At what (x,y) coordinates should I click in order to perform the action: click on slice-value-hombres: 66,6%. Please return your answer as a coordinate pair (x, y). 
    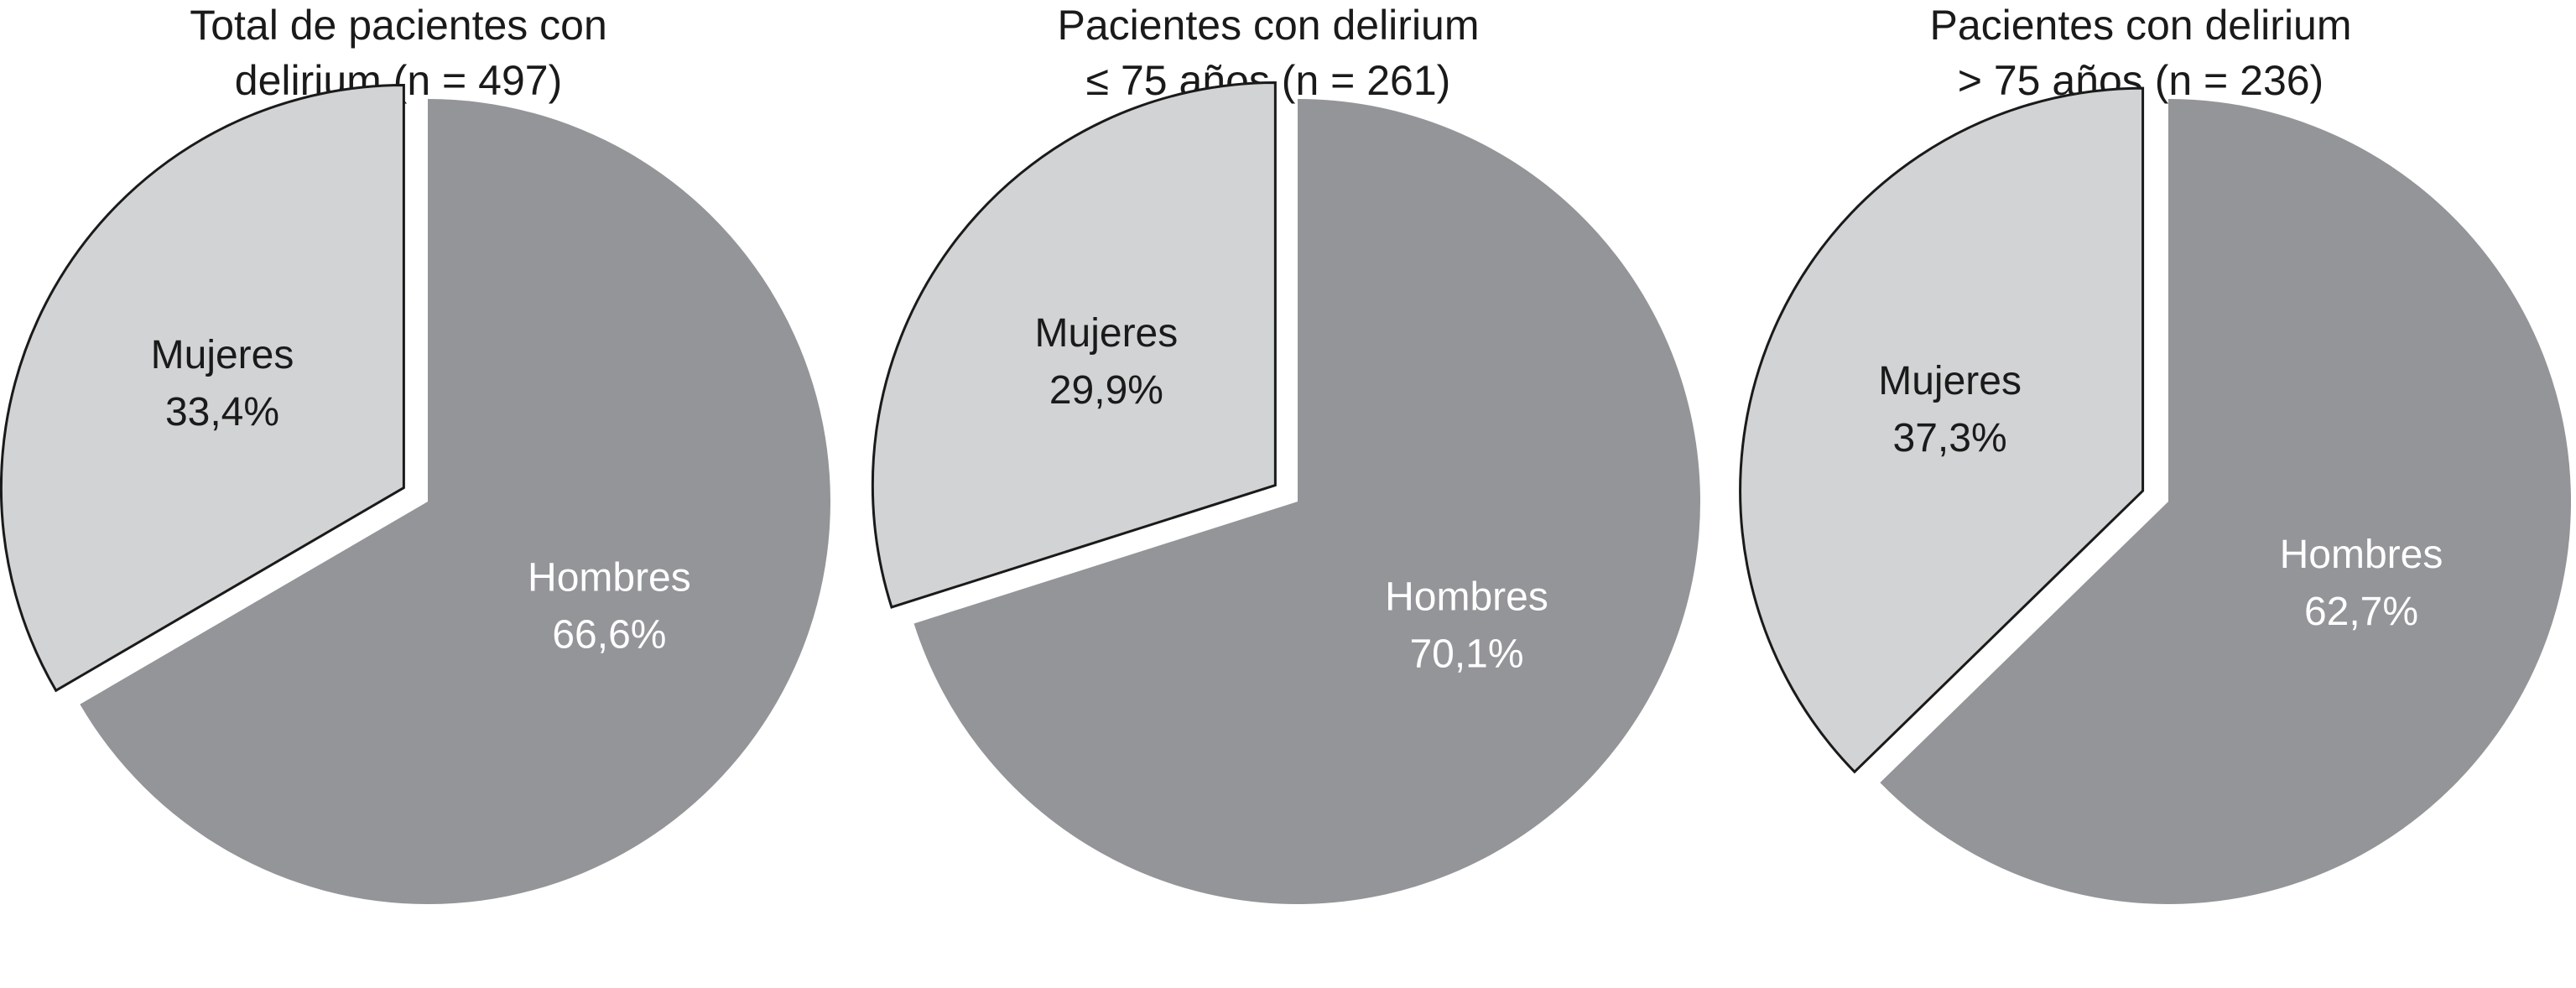
    Looking at the image, I should click on (609, 634).